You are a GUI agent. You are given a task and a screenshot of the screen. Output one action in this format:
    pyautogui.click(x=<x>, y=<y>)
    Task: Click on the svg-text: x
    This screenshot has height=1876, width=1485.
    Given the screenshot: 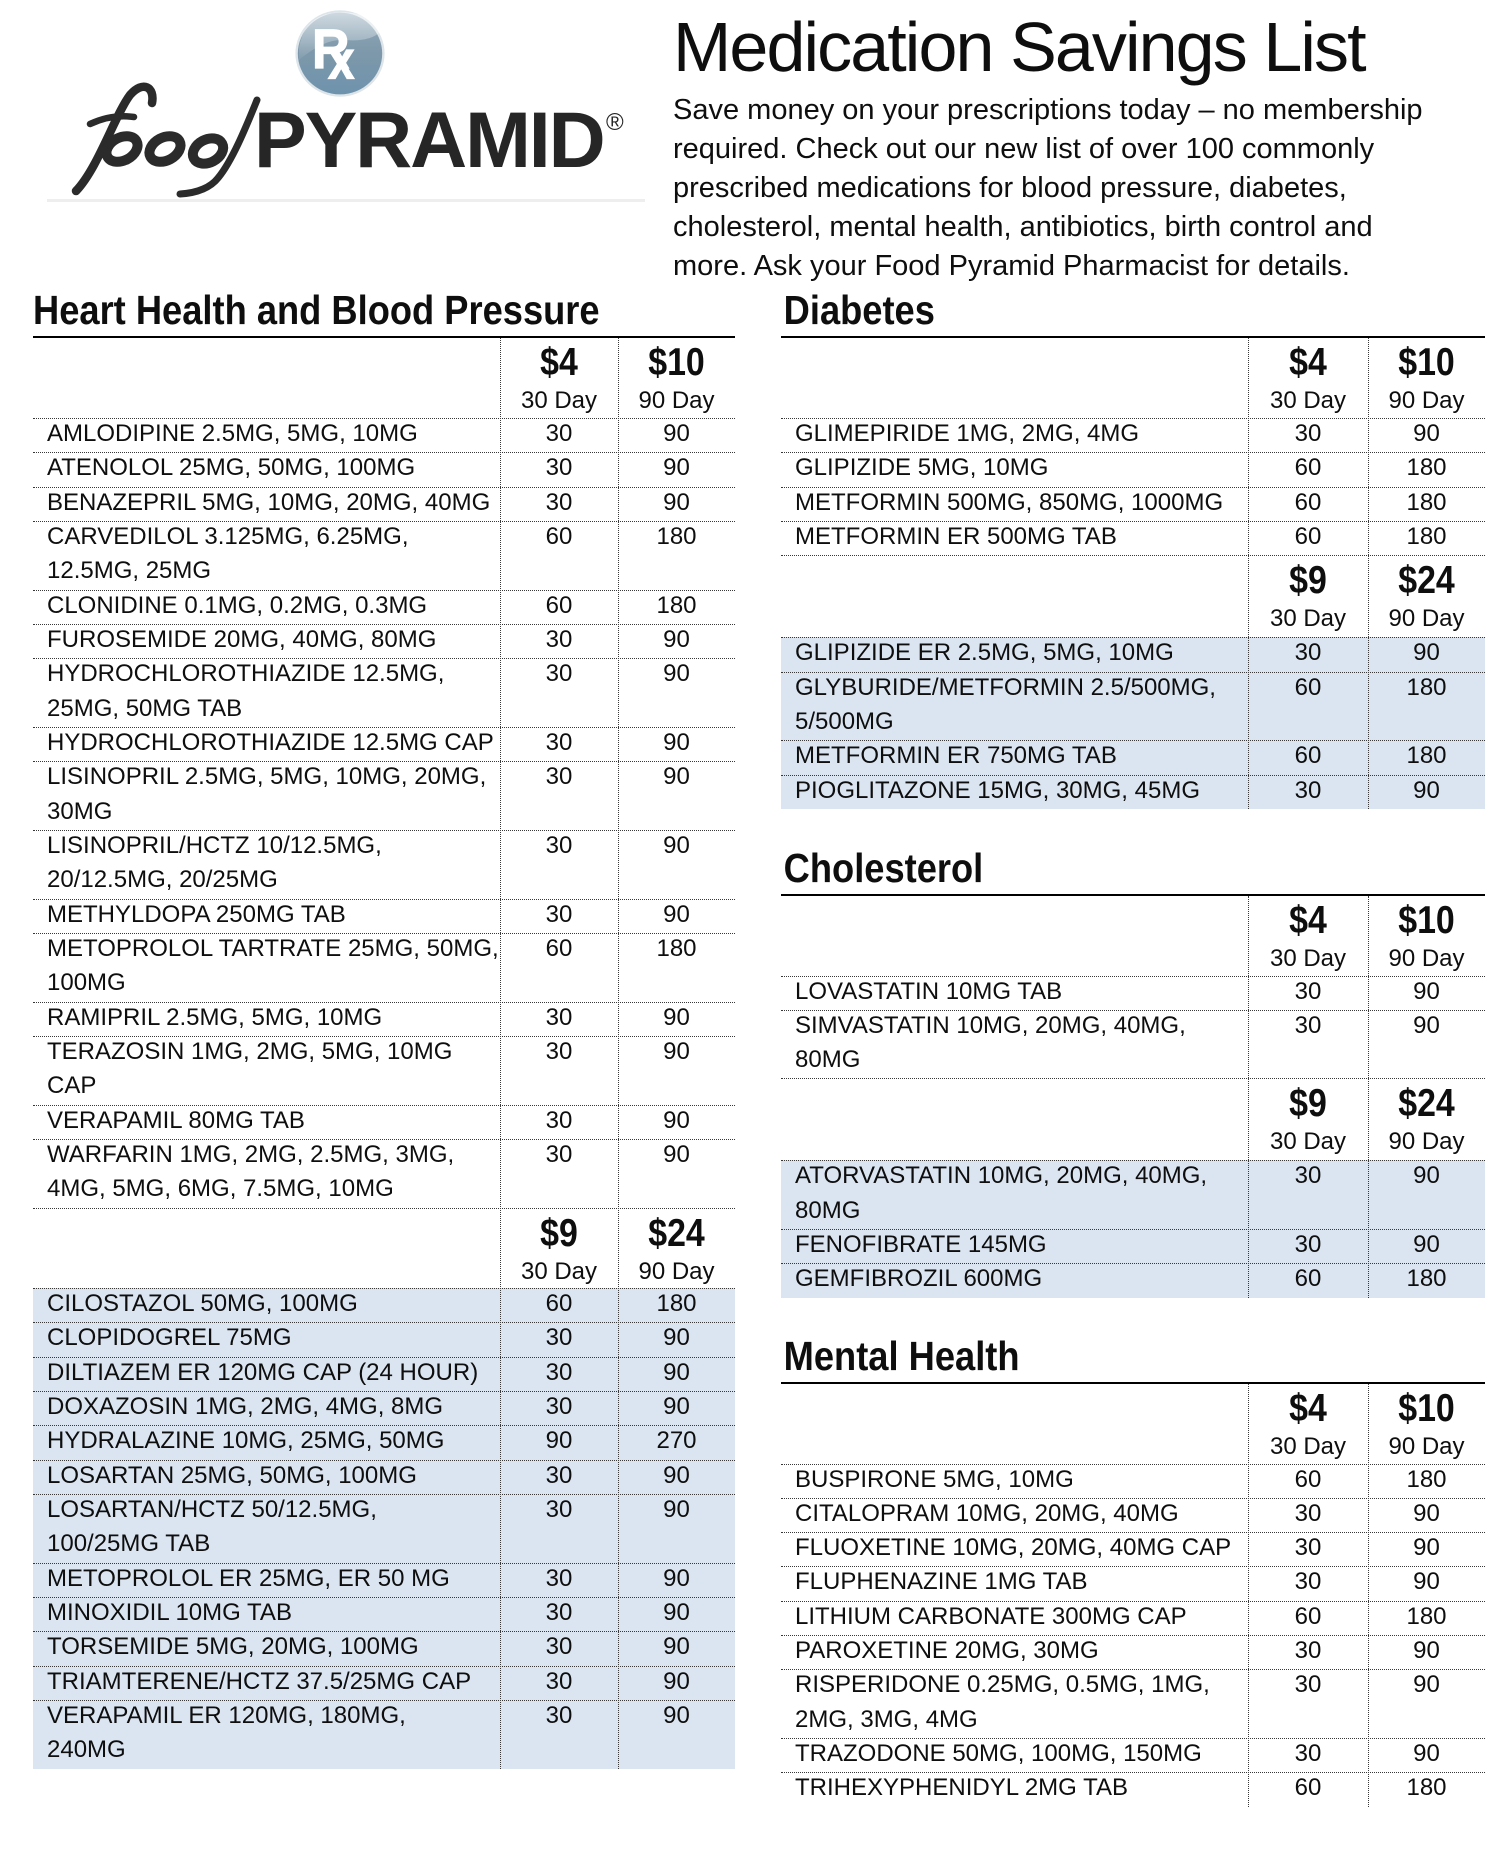 What is the action you would take?
    pyautogui.click(x=341, y=60)
    